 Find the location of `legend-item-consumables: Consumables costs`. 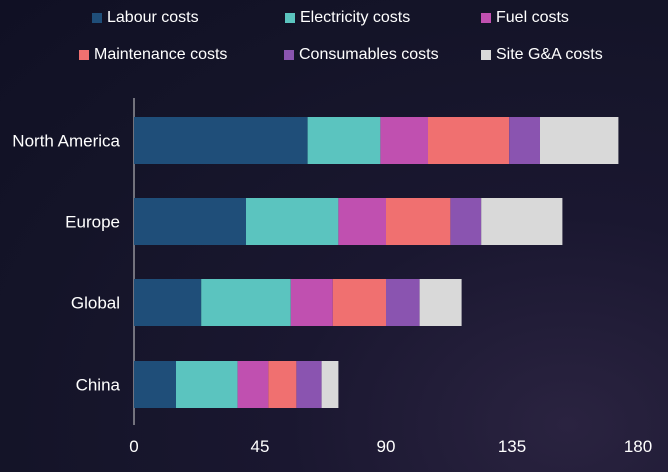

legend-item-consumables: Consumables costs is located at coordinates (361, 55).